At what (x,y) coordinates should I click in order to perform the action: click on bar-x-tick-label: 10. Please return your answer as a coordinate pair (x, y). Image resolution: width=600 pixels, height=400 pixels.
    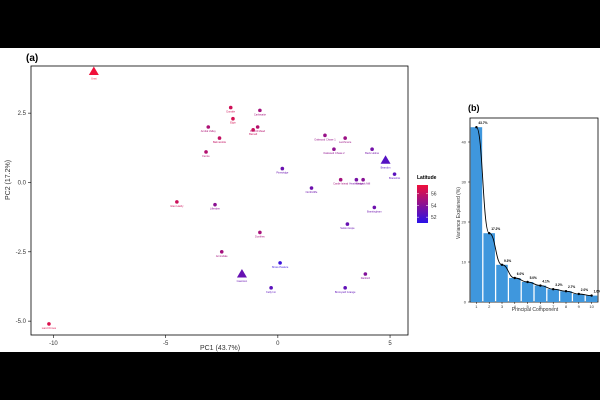
    Looking at the image, I should click on (591, 306).